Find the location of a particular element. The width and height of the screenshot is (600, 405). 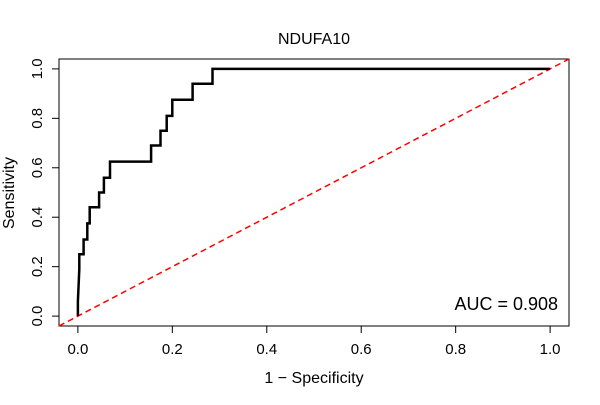

y-tick-label: 1.0 is located at coordinates (37, 68).